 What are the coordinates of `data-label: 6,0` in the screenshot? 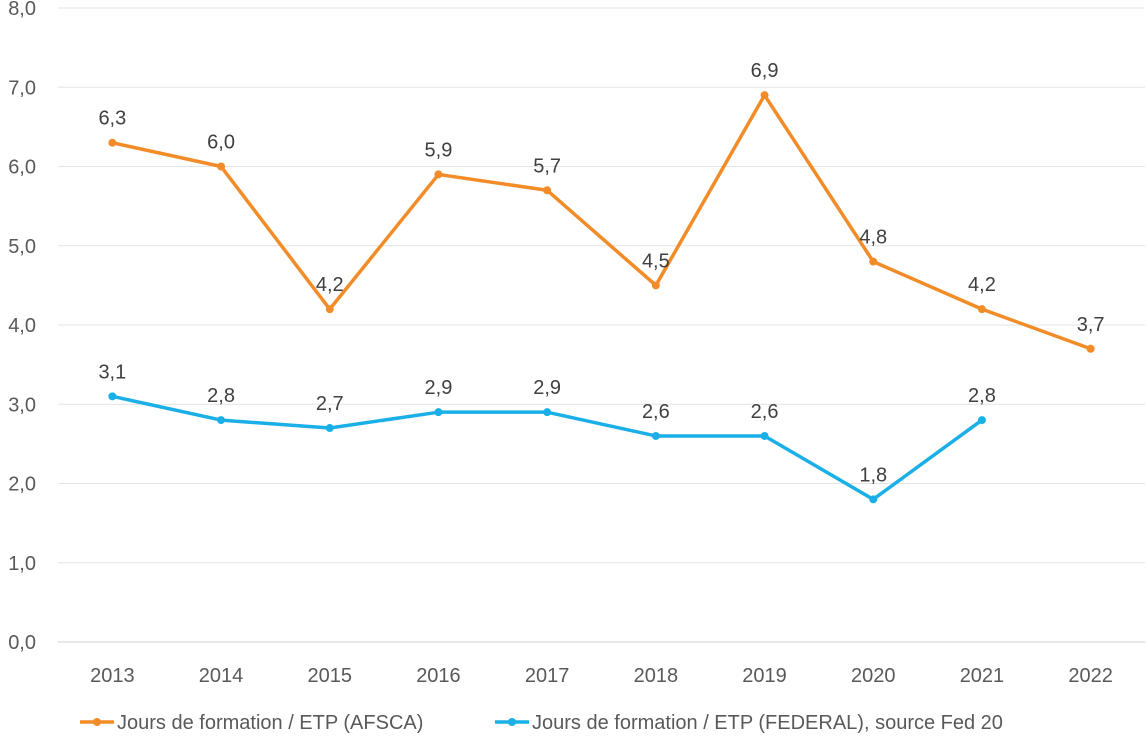 It's located at (221, 143).